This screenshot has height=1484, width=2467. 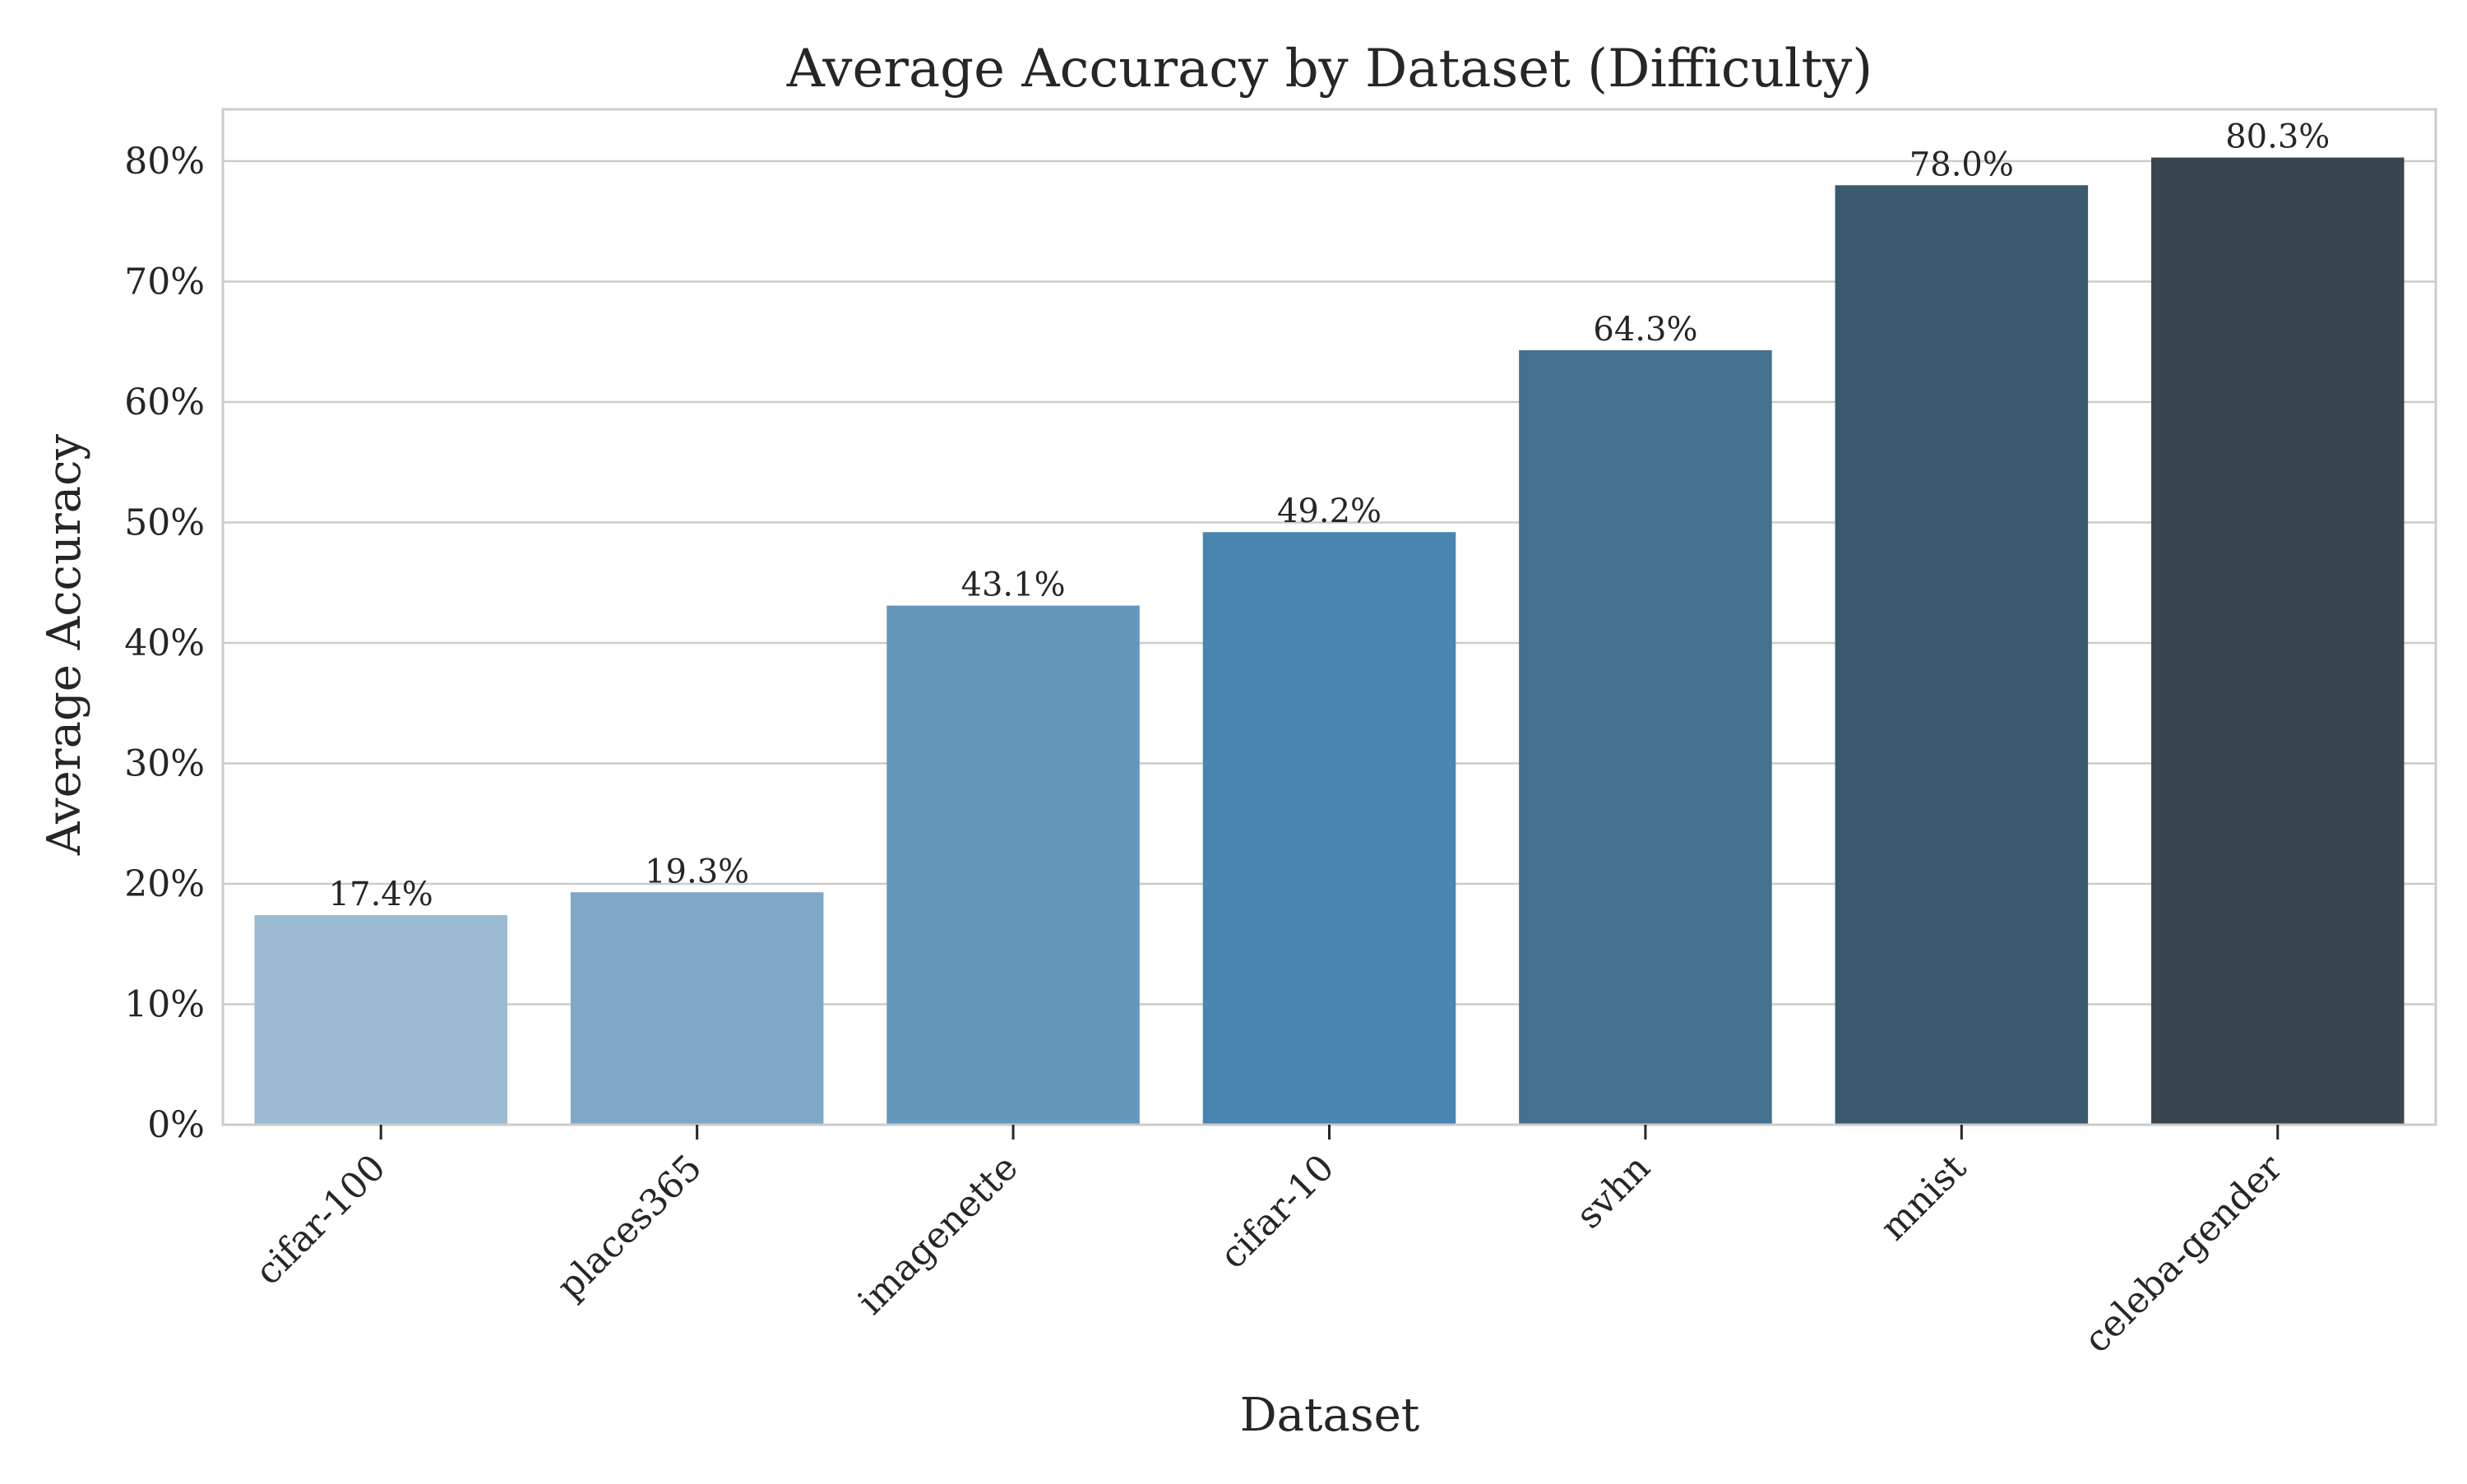 I want to click on x-axis-label: Dataset, so click(x=1330, y=1416).